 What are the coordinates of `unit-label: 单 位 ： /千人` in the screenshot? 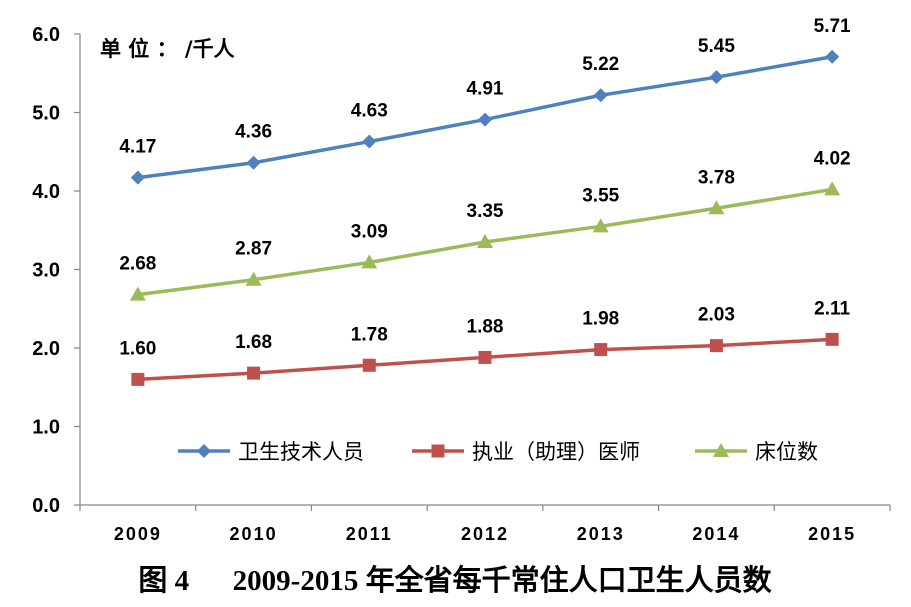 It's located at (167, 49).